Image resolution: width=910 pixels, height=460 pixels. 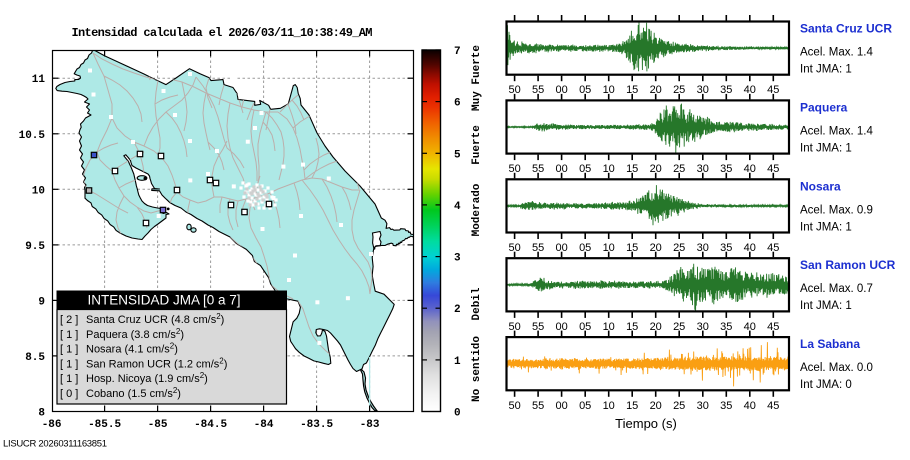 I want to click on svg-text: San Ramon UCR, so click(x=848, y=265).